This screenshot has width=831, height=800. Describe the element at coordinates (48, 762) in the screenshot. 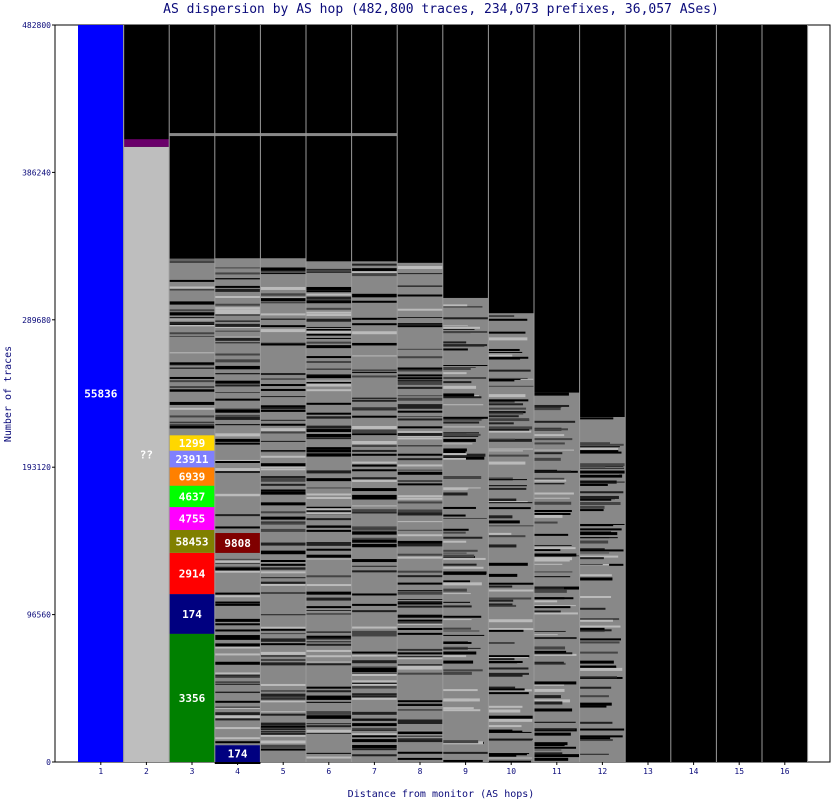

I see `y-tick-label: 0` at that location.